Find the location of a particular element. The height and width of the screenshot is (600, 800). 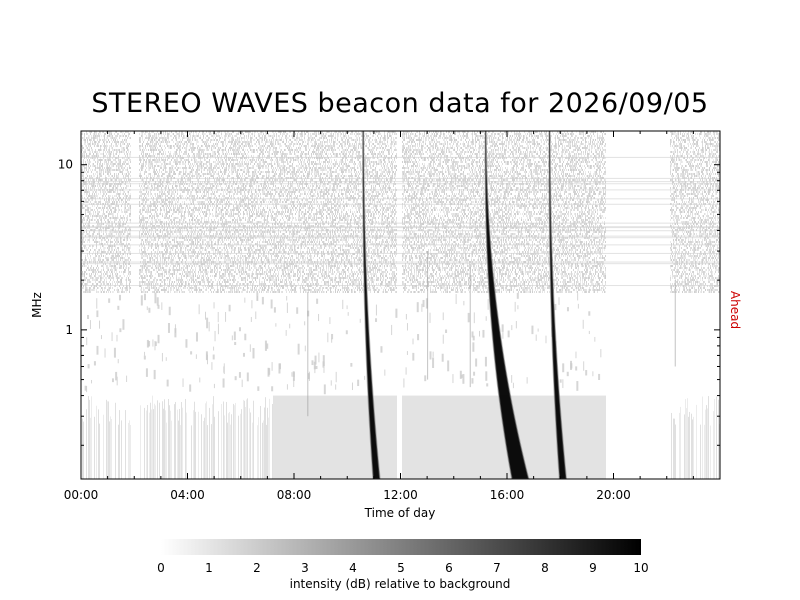

colorbar-tick-label: 7 is located at coordinates (497, 568).